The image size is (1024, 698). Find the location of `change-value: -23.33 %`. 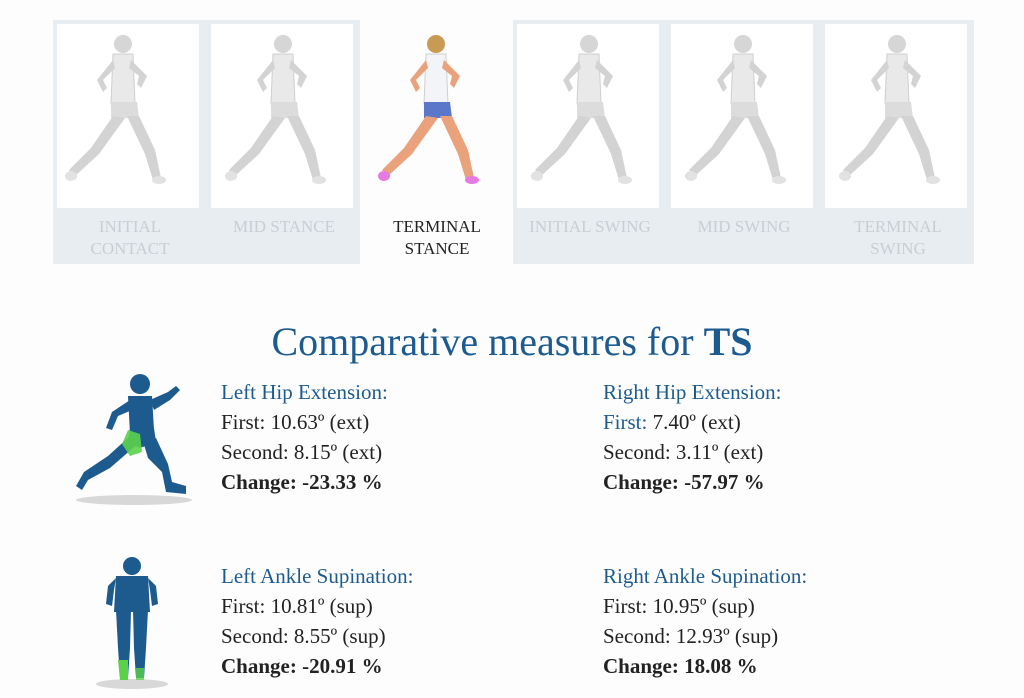

change-value: -23.33 % is located at coordinates (342, 482).